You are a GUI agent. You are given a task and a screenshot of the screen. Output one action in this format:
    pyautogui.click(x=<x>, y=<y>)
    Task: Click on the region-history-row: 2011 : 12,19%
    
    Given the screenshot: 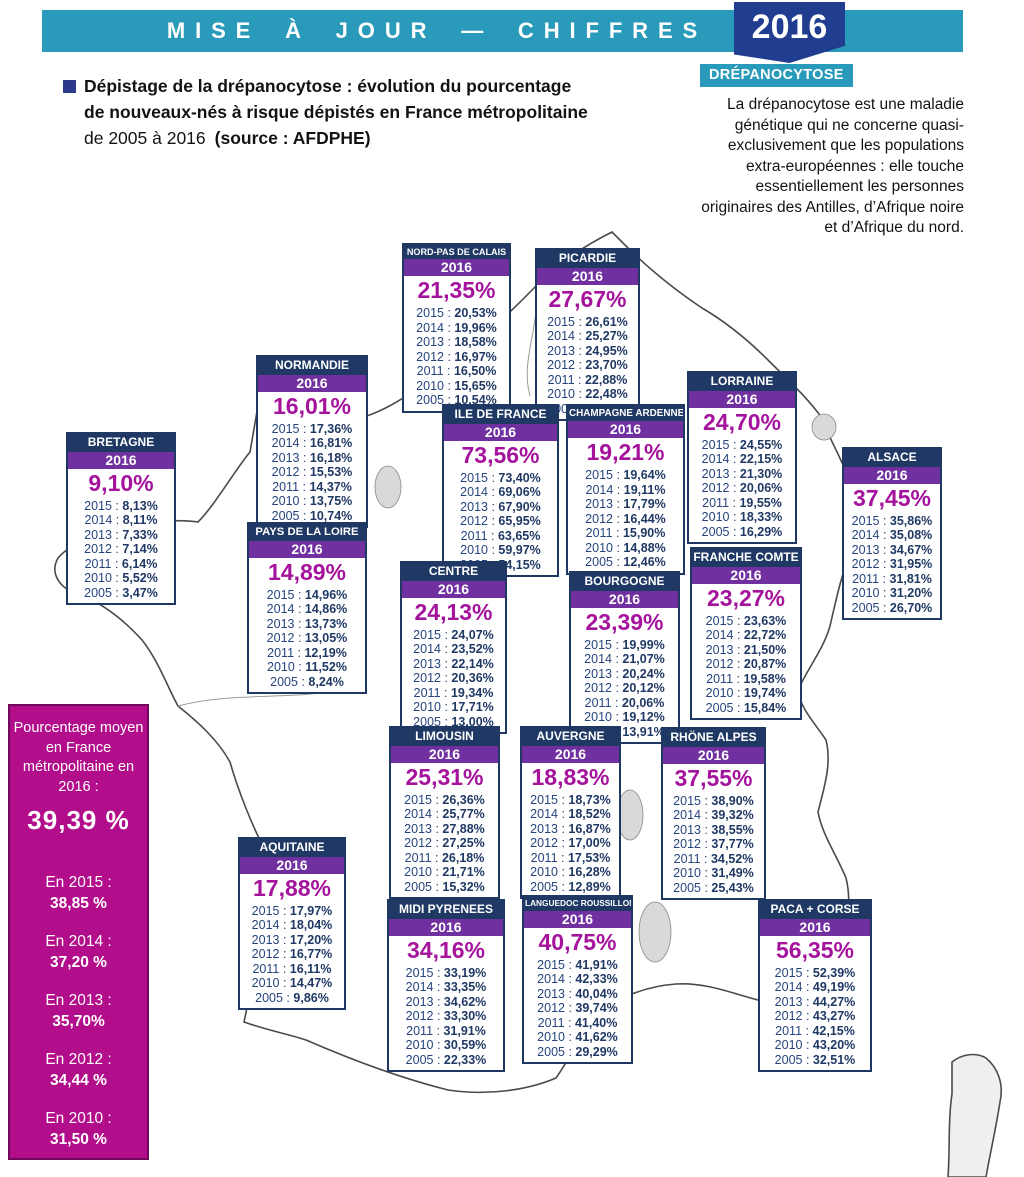 What is the action you would take?
    pyautogui.click(x=307, y=652)
    